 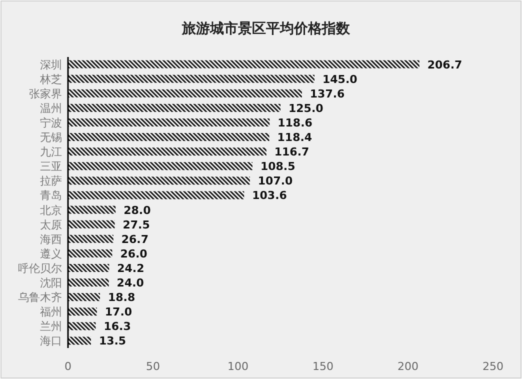 I want to click on y-tick-label: 宁波, so click(x=51, y=123).